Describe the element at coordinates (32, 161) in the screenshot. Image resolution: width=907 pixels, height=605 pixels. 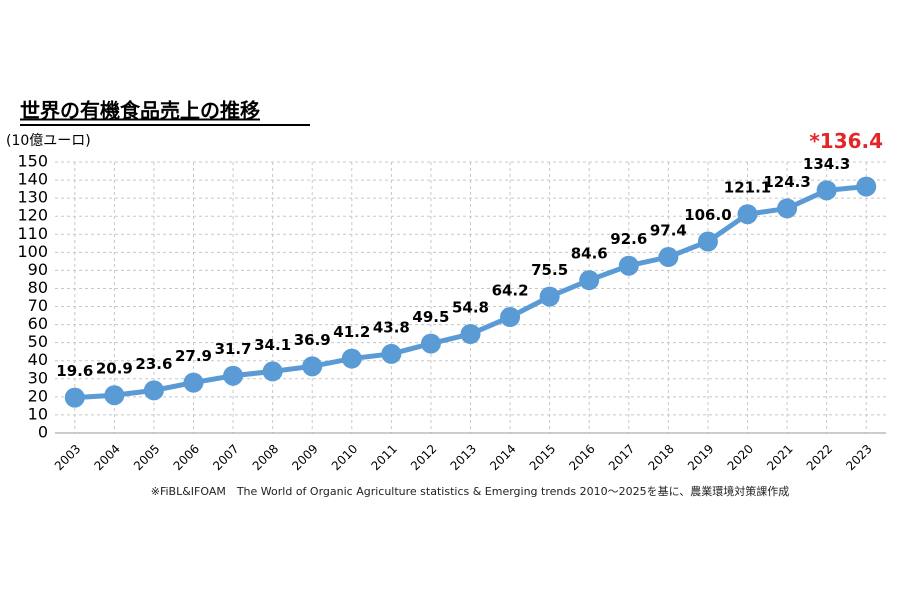
I see `y-tick-label: 150` at that location.